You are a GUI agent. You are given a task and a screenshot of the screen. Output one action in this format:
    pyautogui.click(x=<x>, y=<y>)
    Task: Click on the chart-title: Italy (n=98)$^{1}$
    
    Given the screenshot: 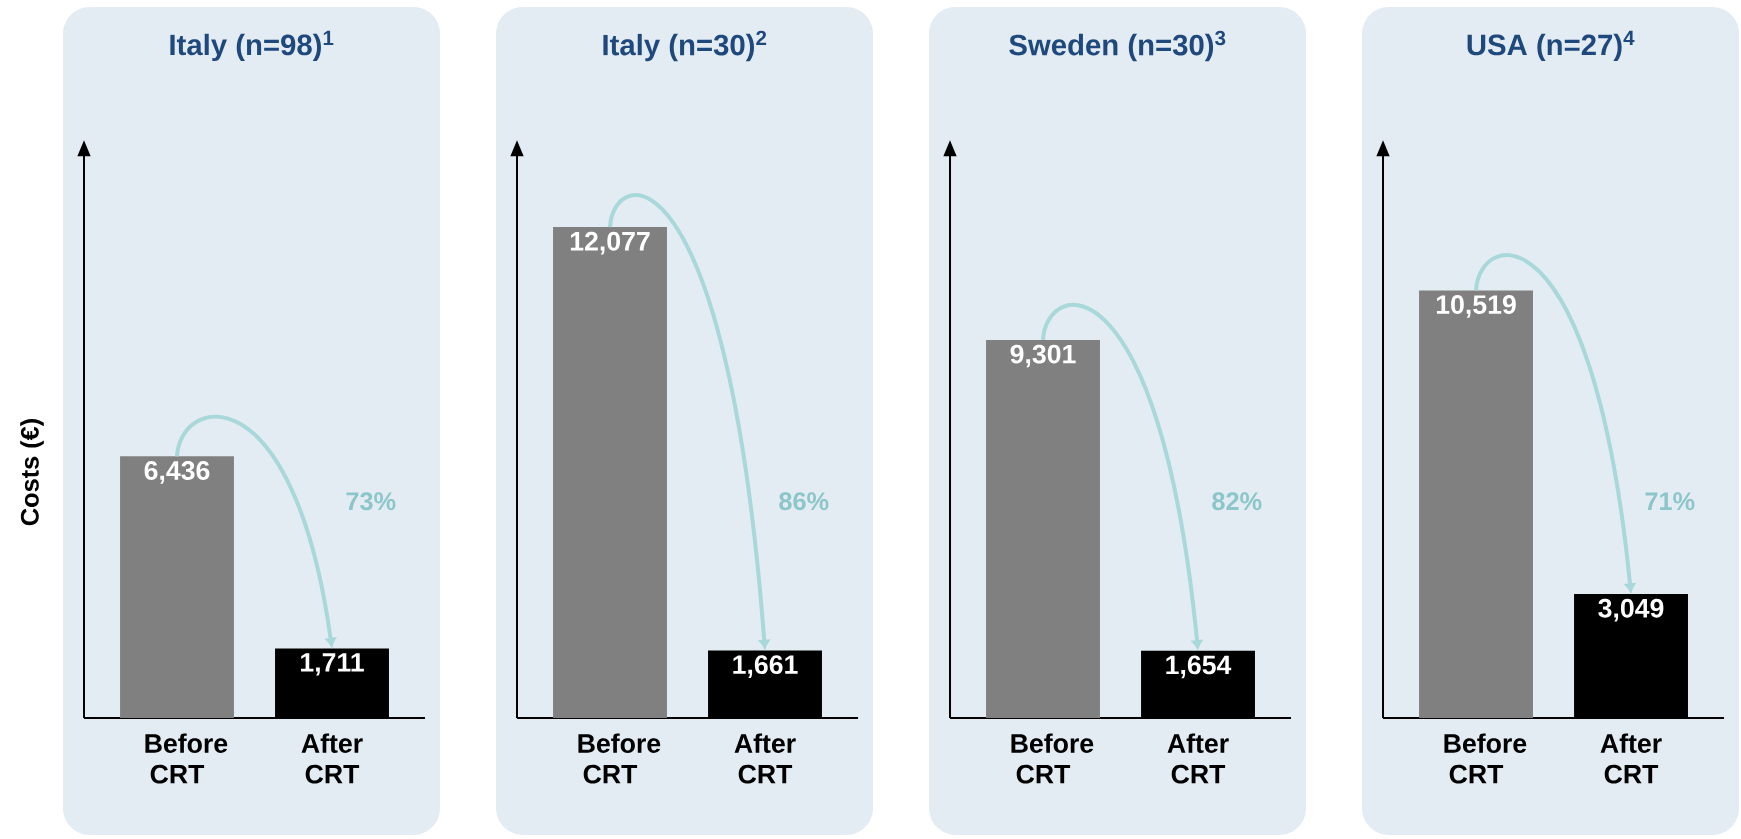 What is the action you would take?
    pyautogui.click(x=252, y=46)
    